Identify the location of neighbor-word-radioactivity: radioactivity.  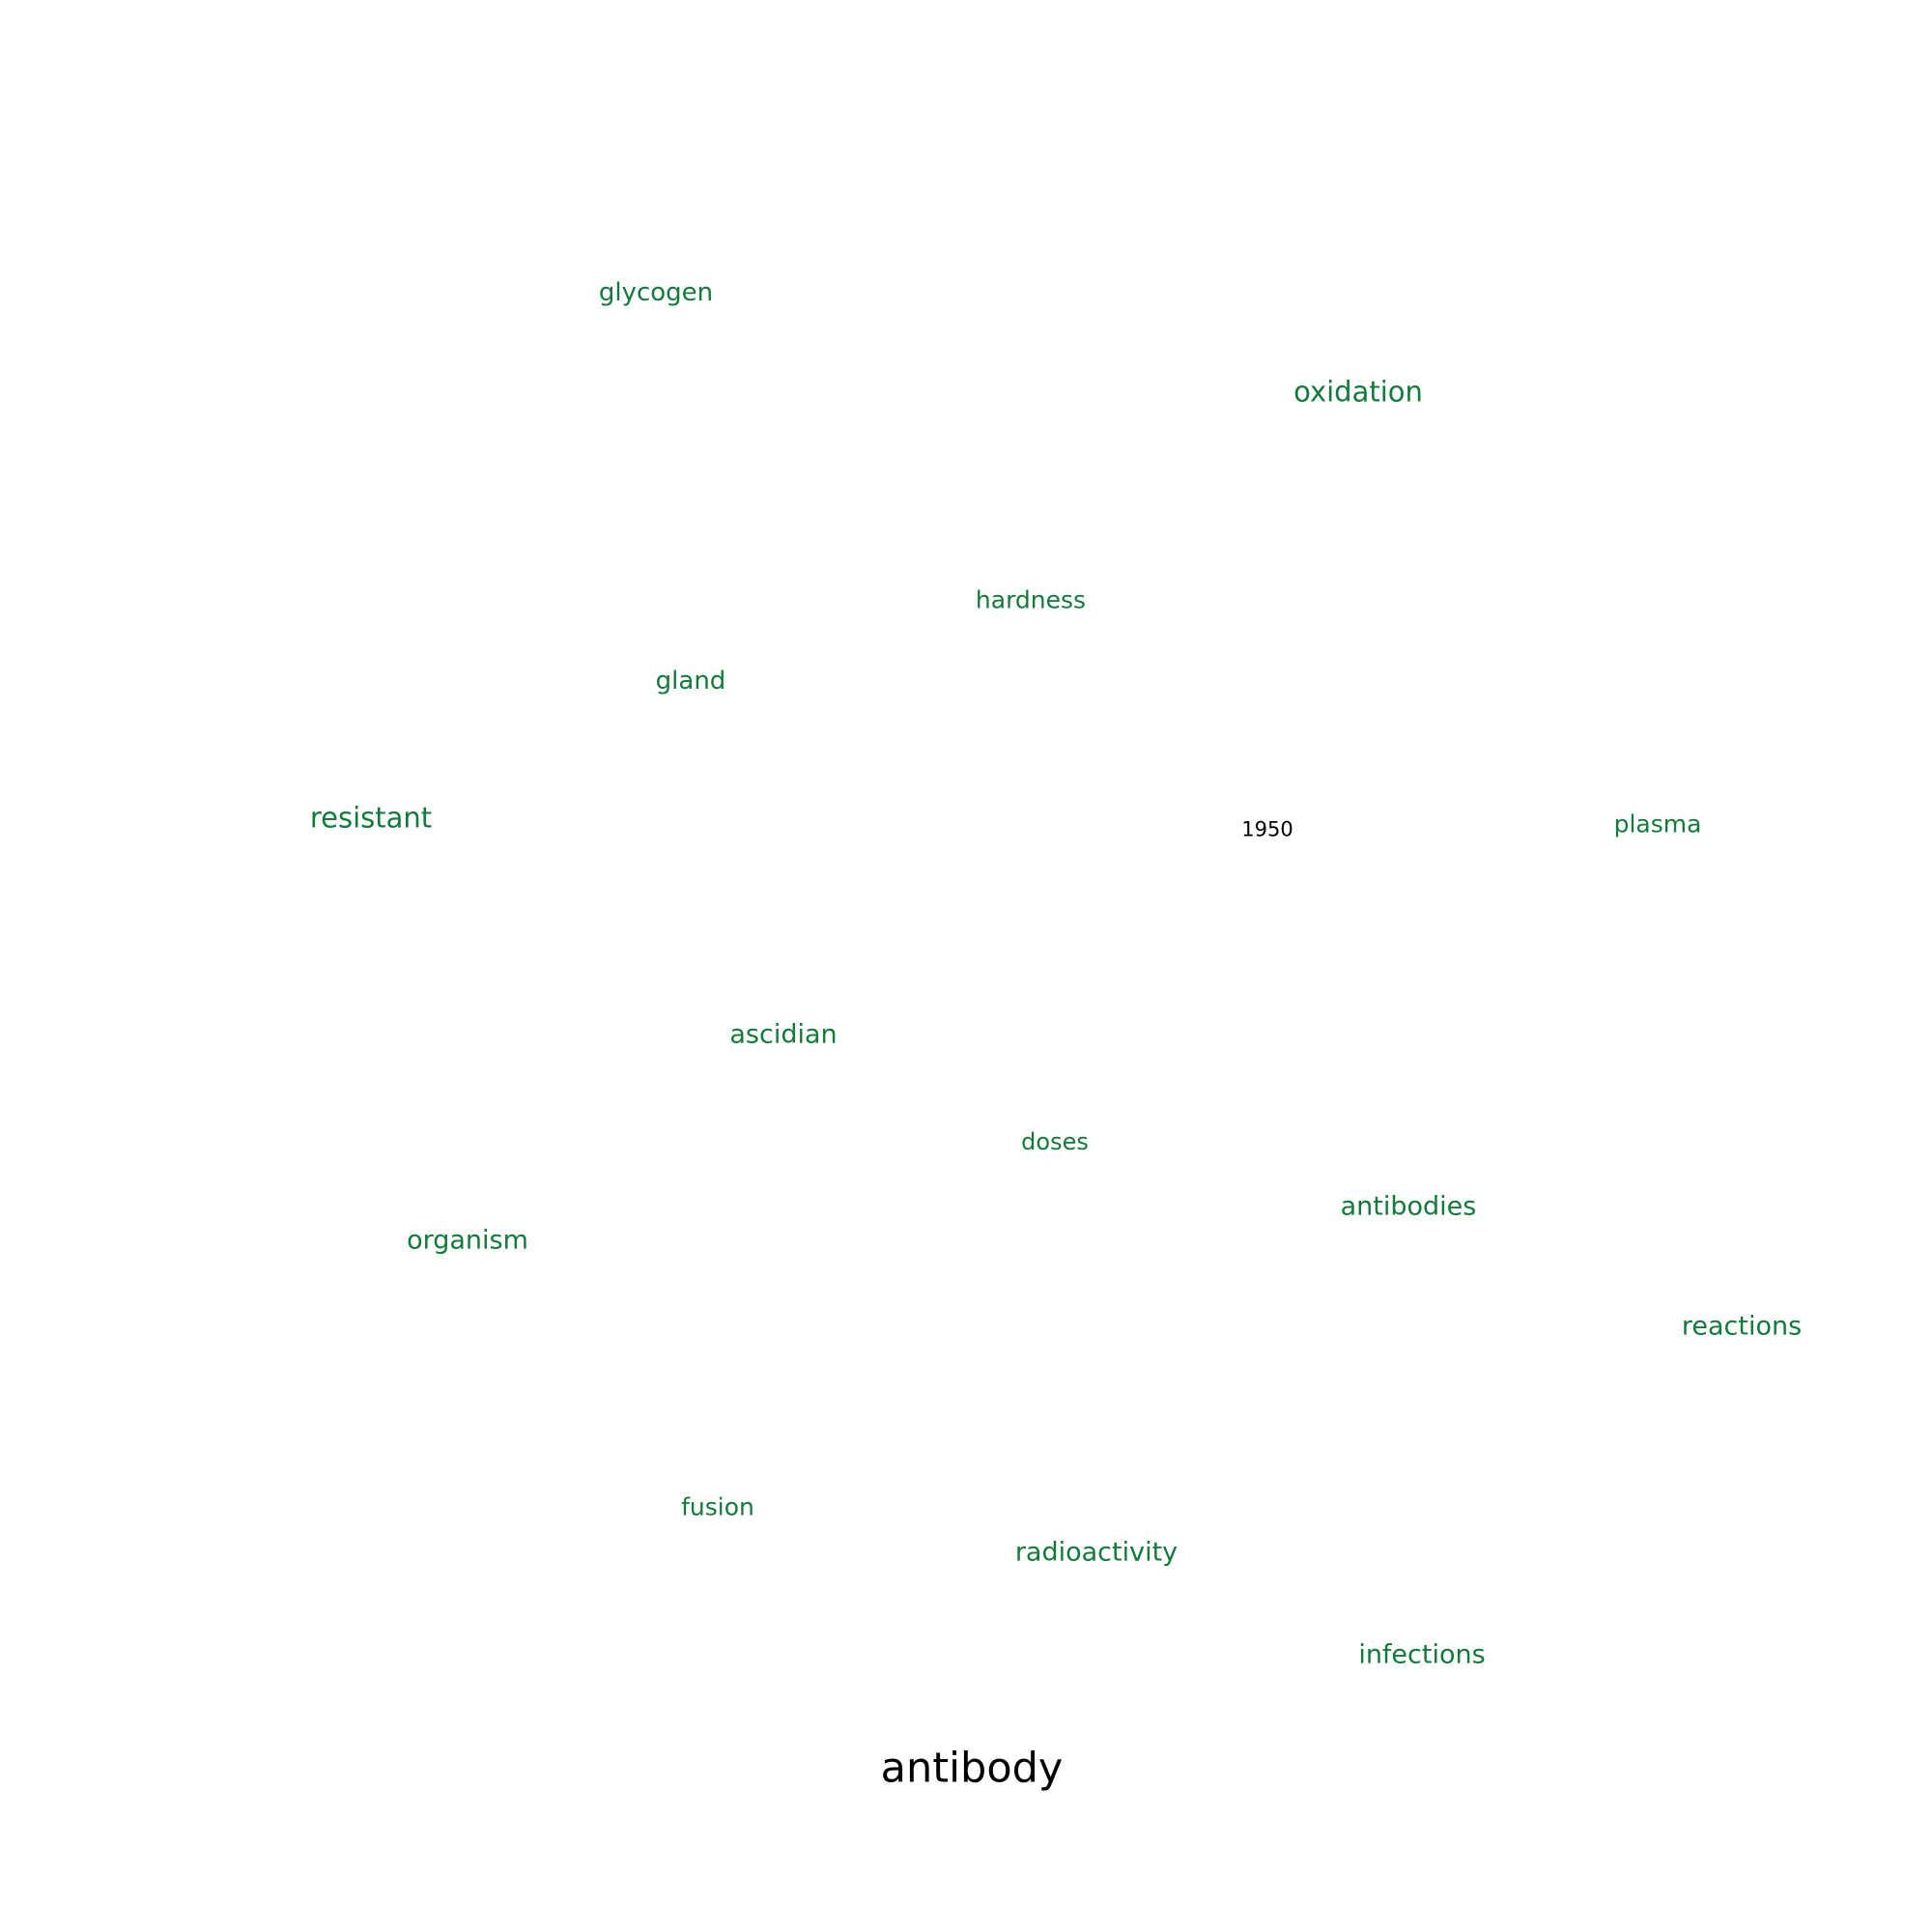
(1096, 1553).